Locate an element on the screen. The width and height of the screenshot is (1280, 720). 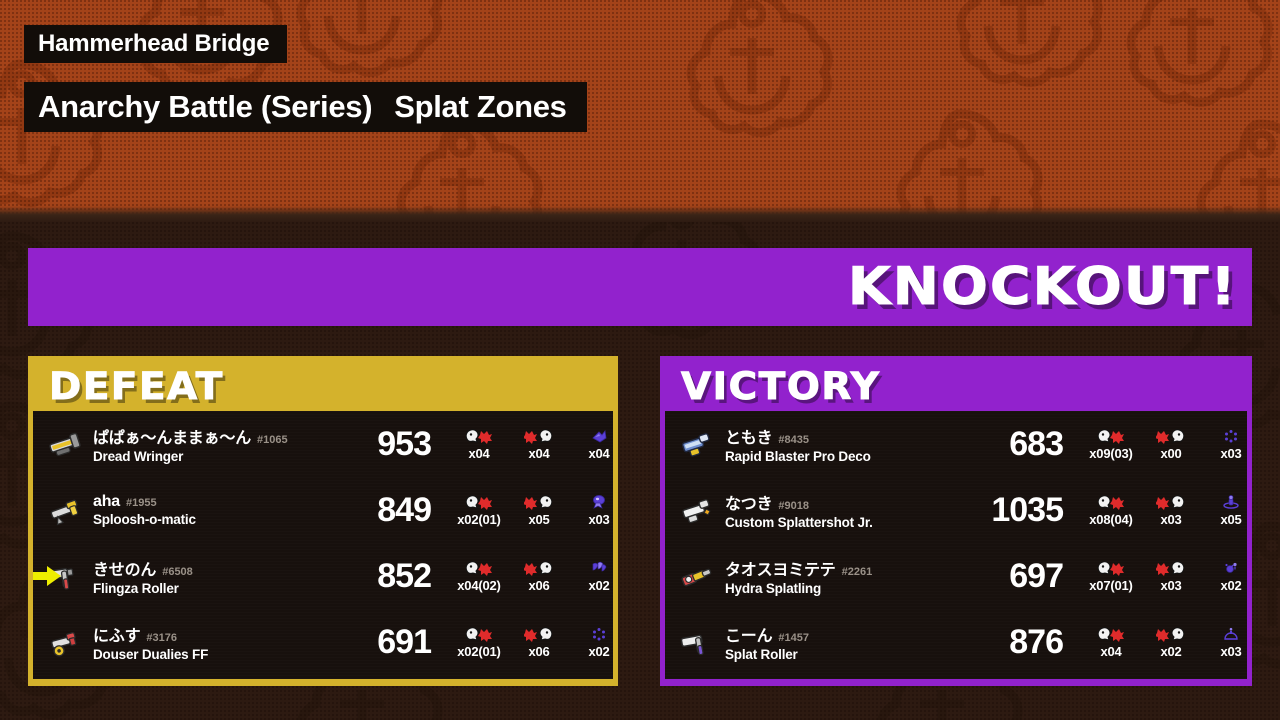
battle-rule: Splat Zones is located at coordinates (480, 106).